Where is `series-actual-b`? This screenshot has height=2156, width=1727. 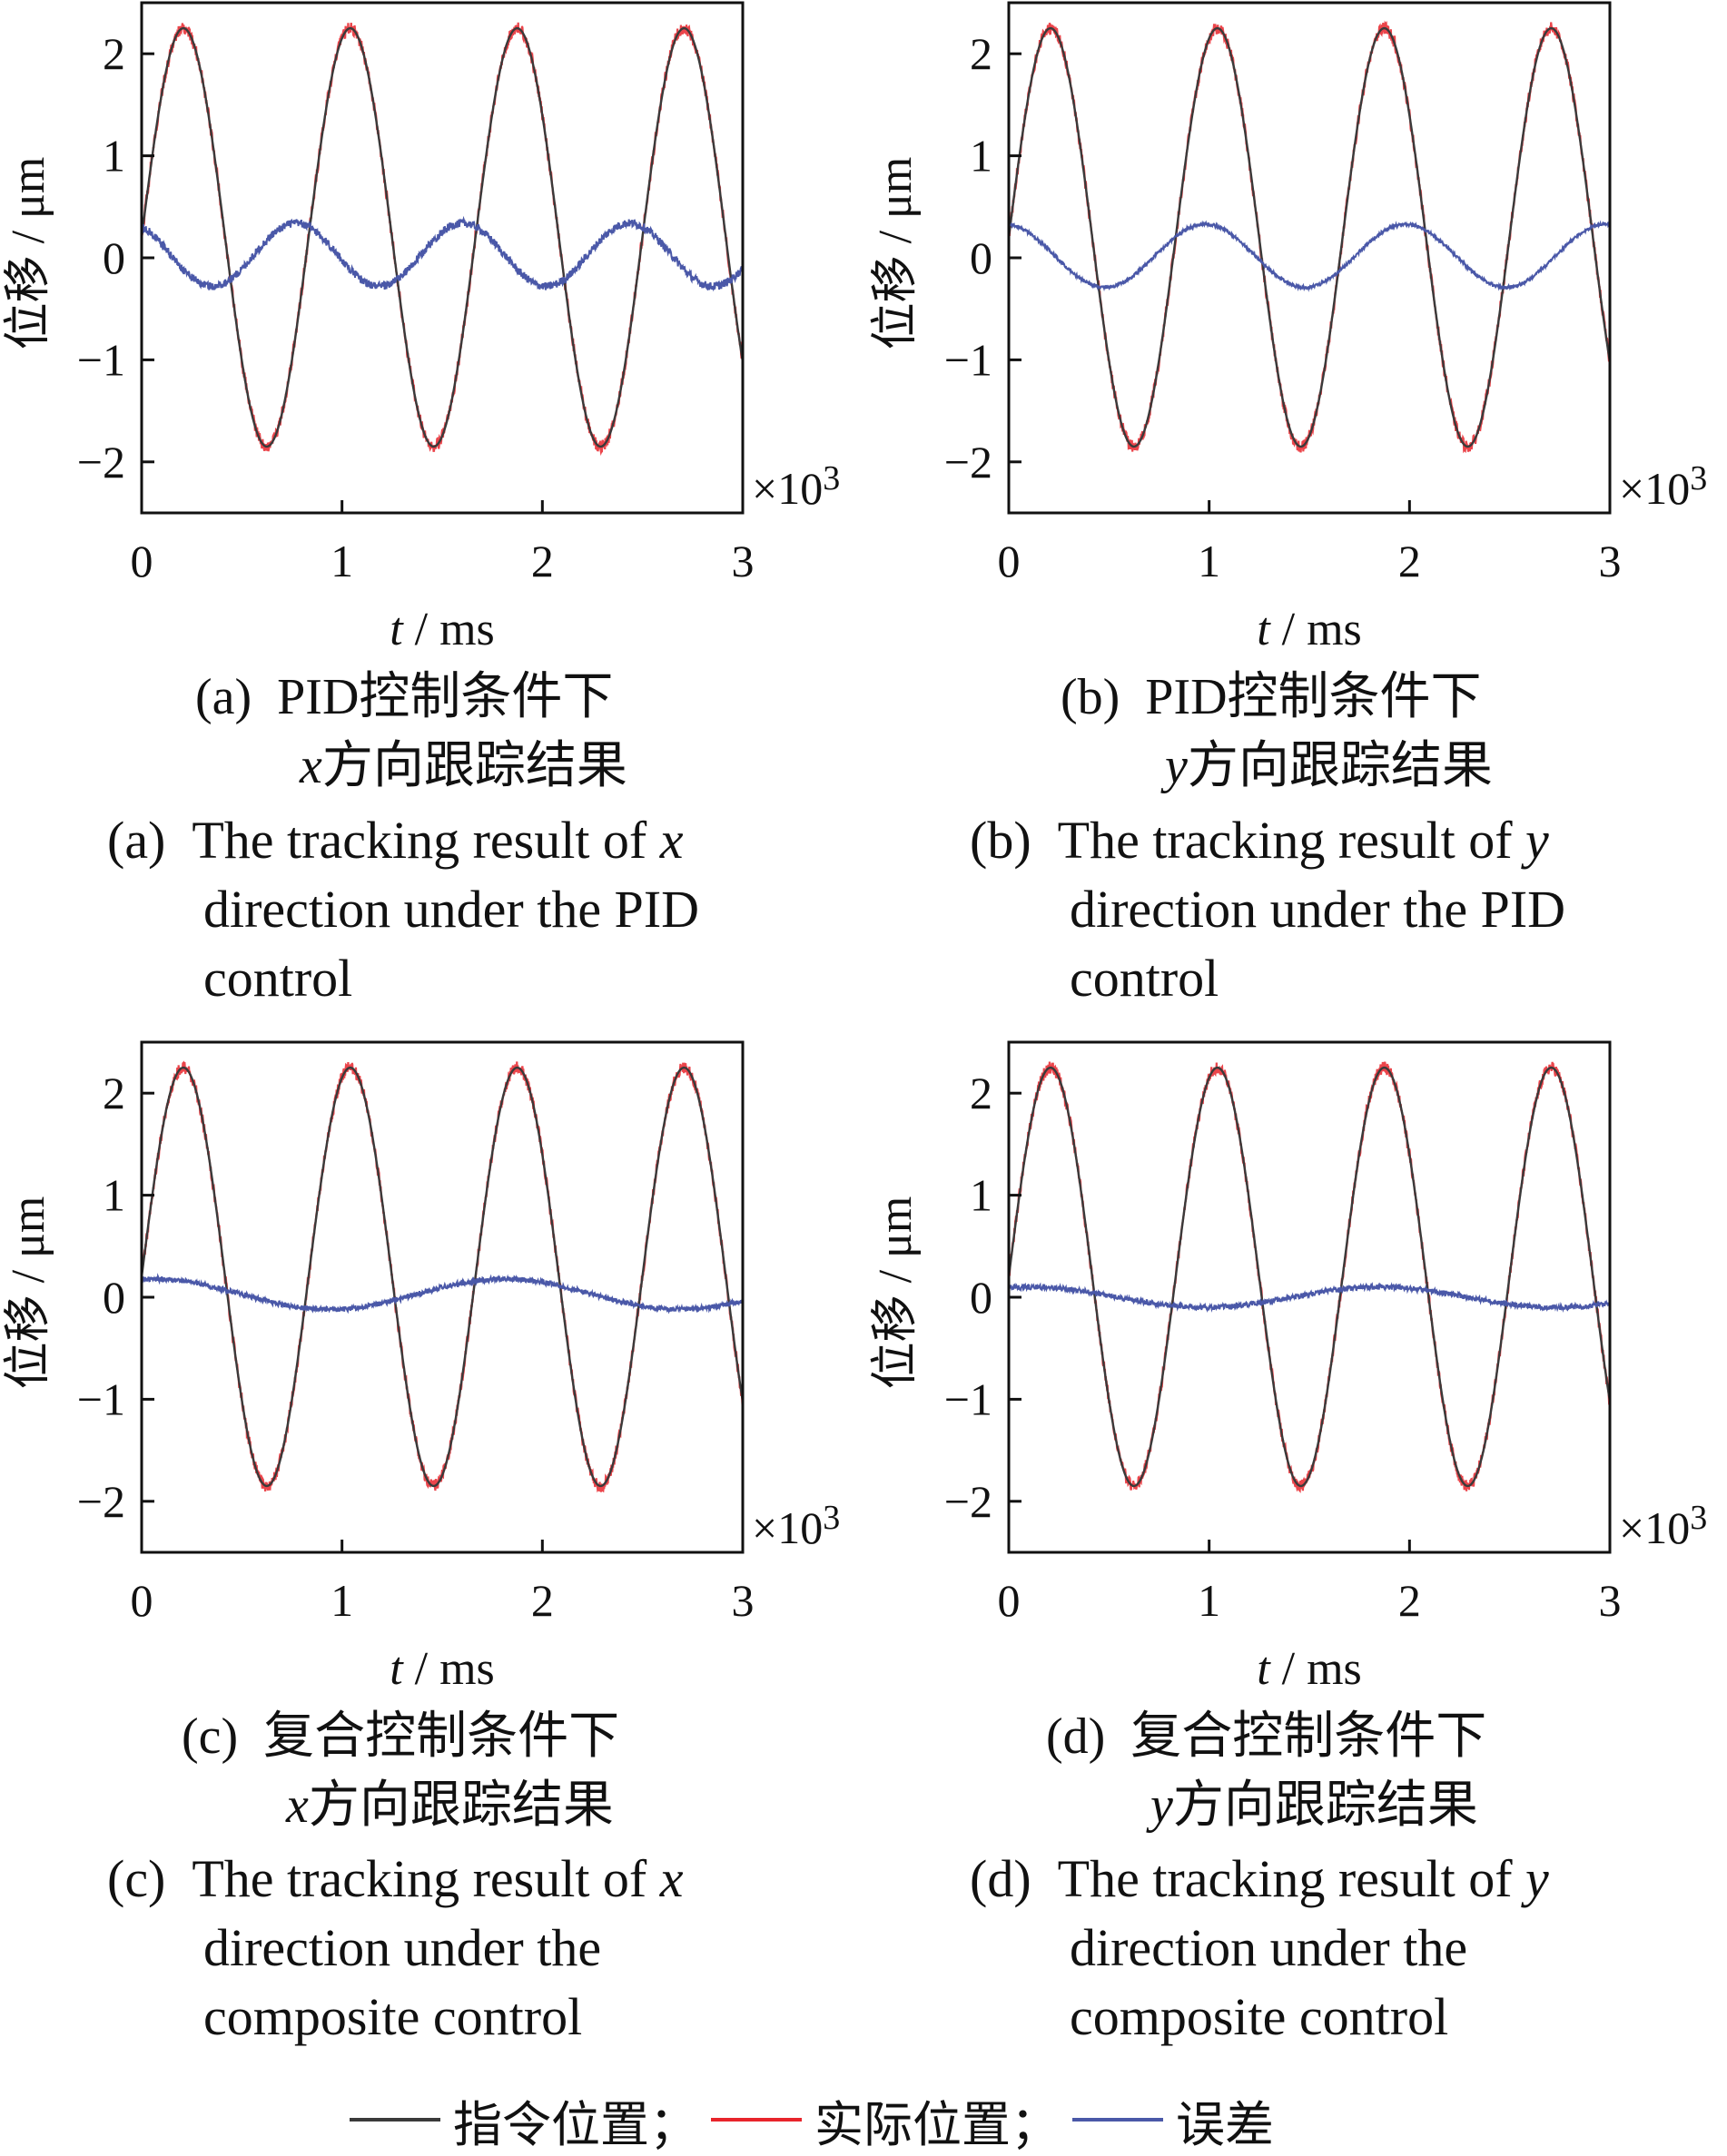 series-actual-b is located at coordinates (1309, 237).